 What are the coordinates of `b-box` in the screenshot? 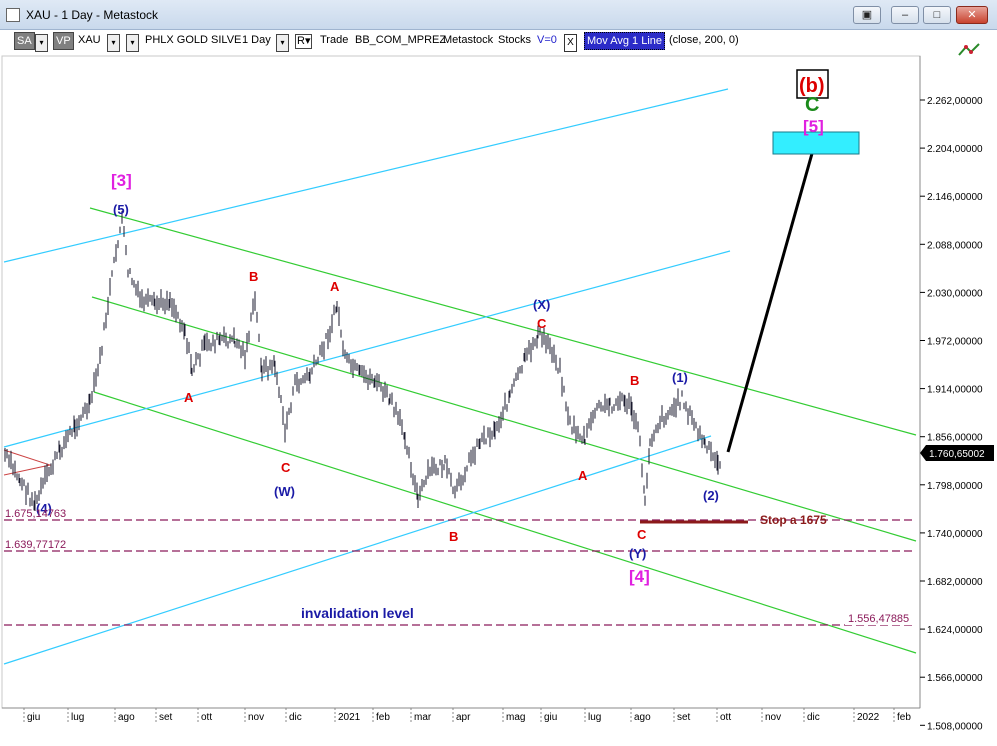 It's located at (812, 84).